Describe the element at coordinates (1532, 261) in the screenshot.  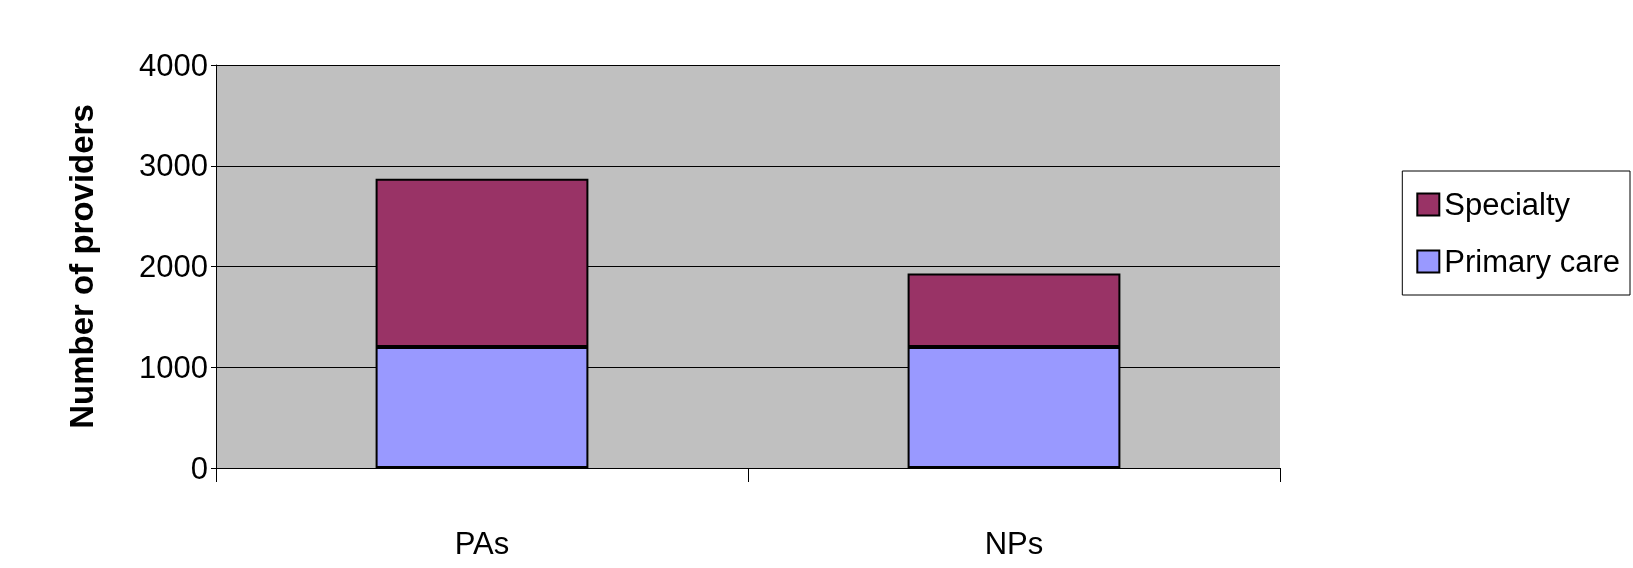
I see `legend-label: Primary care` at that location.